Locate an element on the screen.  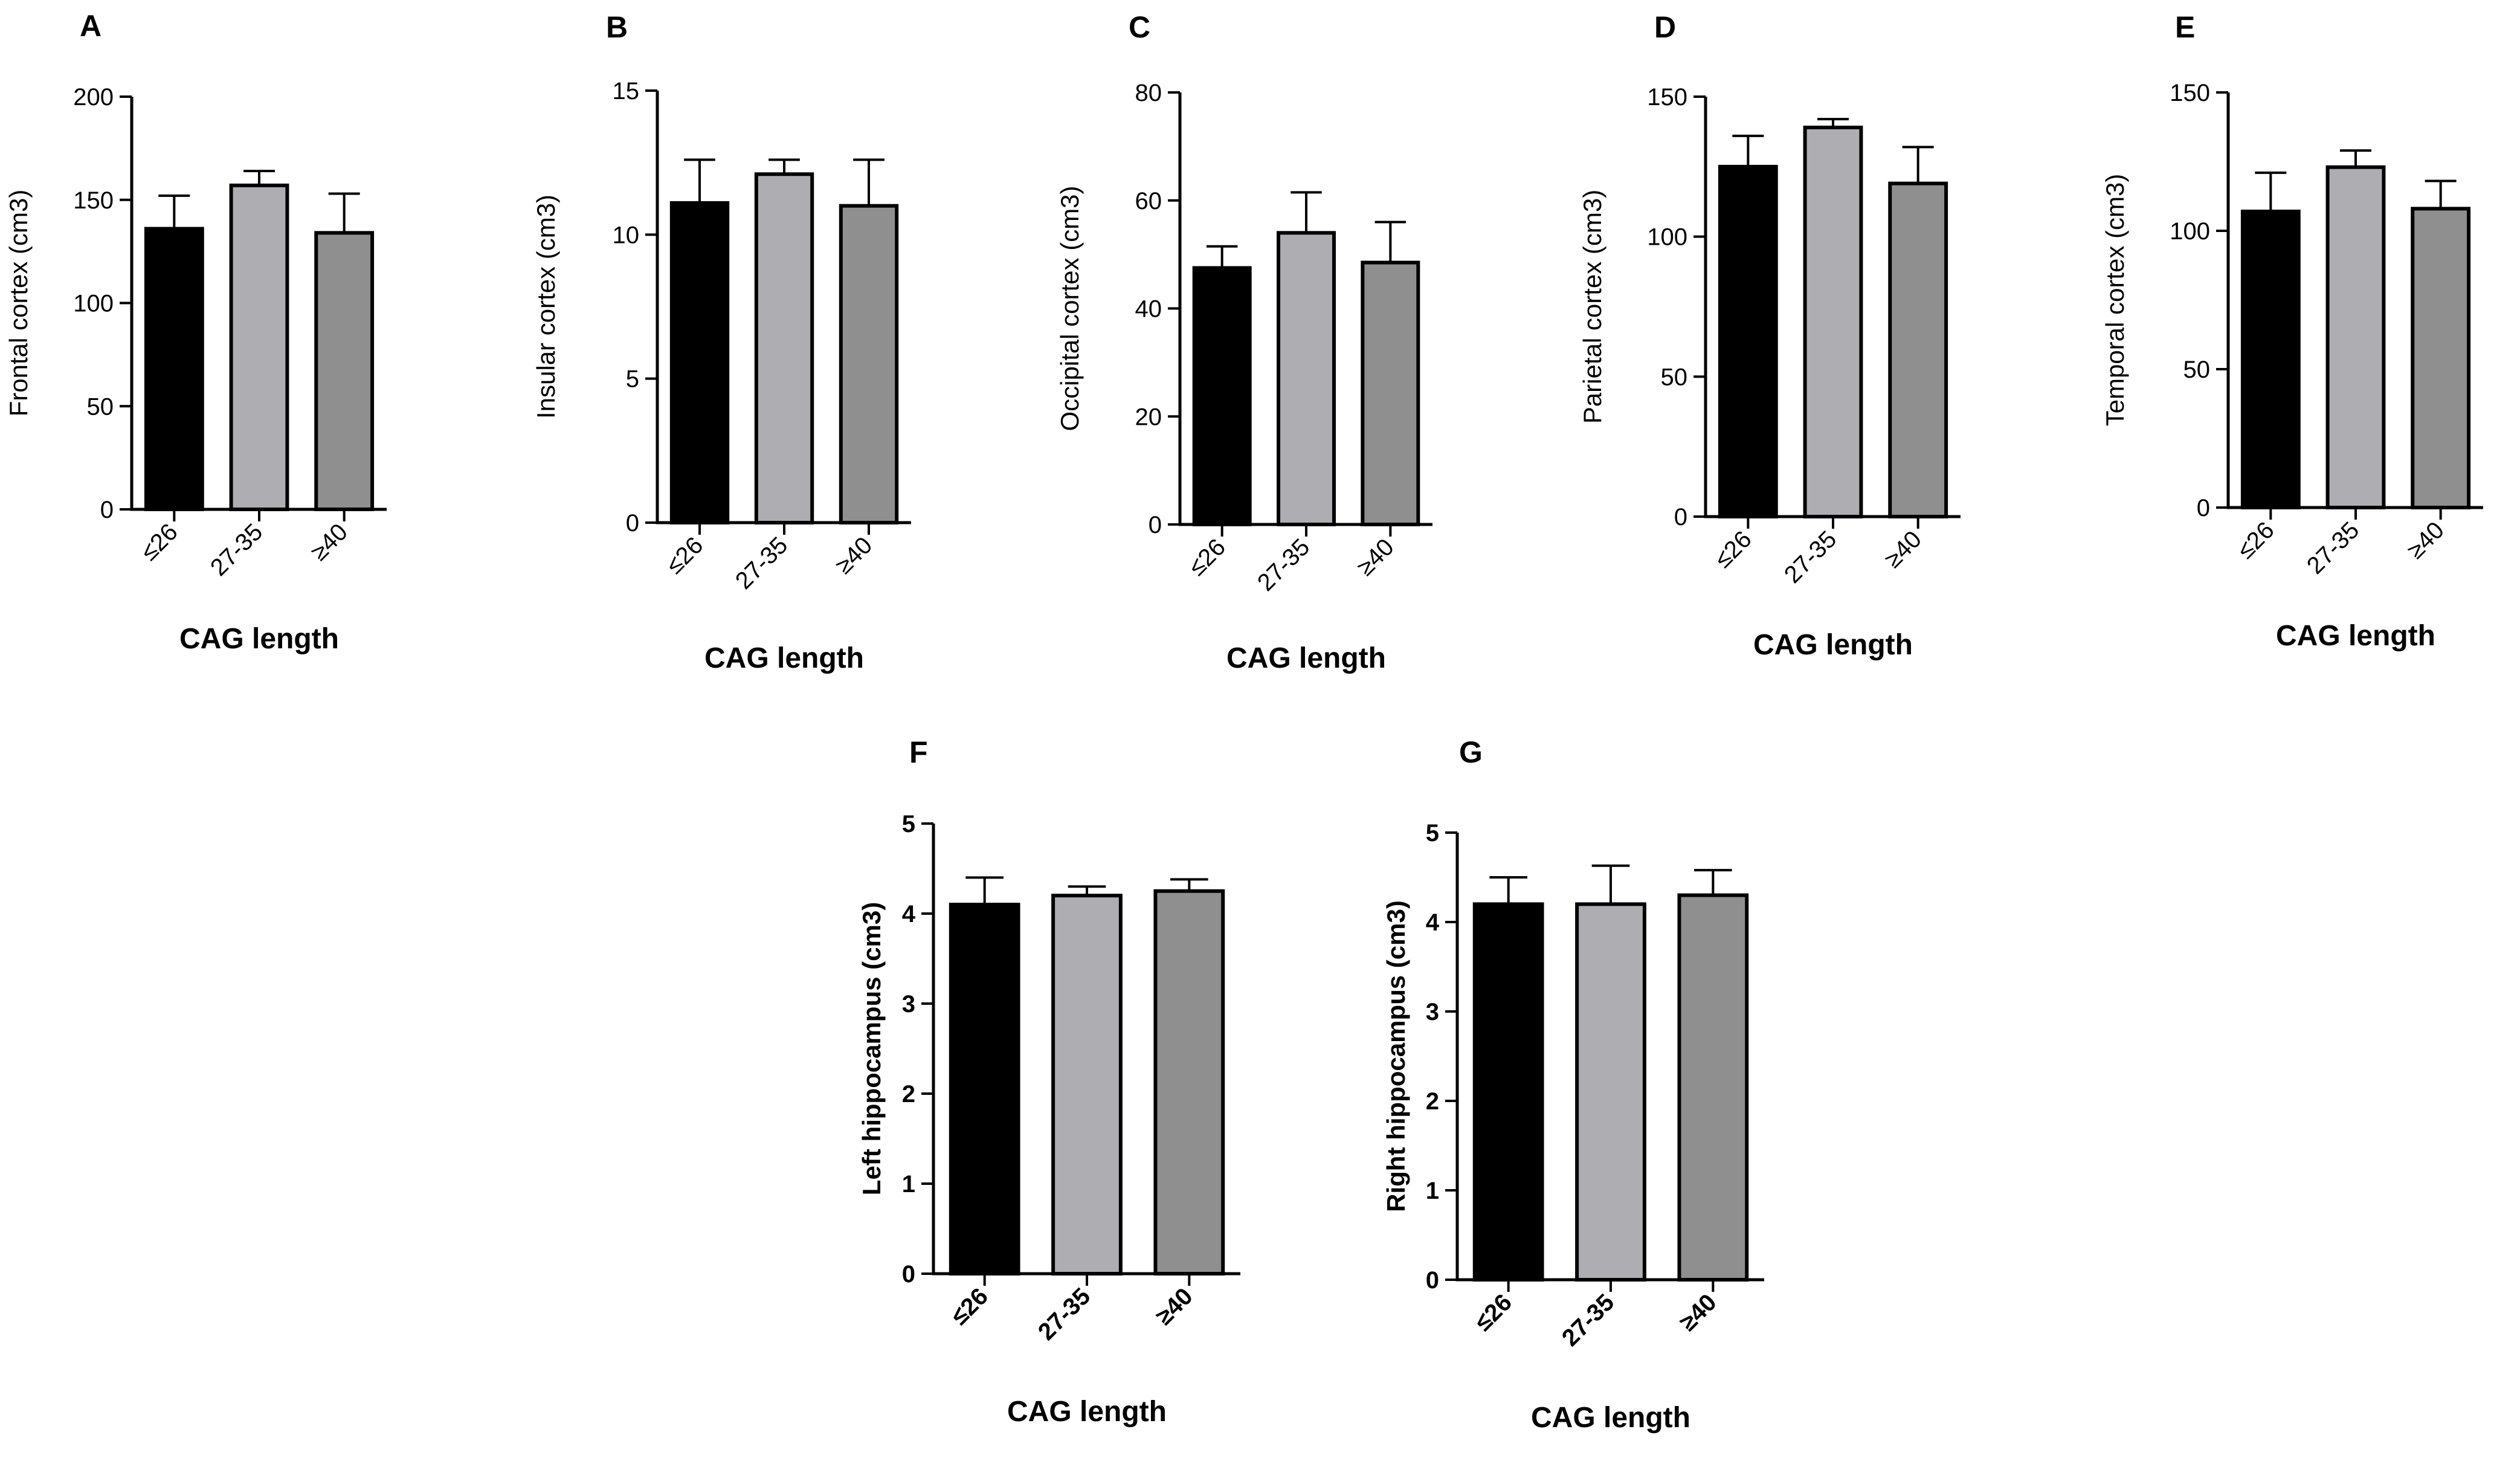
panel-label: G is located at coordinates (1471, 752).